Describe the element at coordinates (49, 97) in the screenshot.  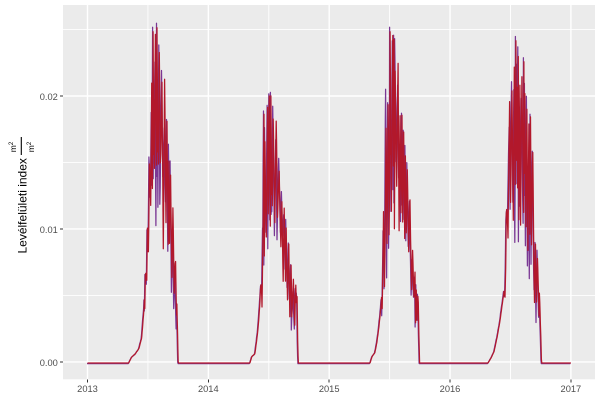
I see `svg-text: 0.02` at that location.